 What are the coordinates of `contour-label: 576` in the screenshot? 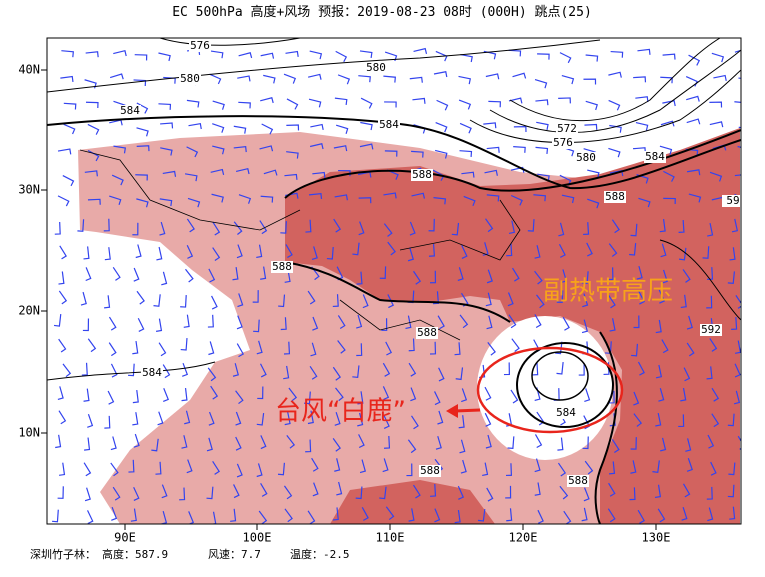 It's located at (563, 142).